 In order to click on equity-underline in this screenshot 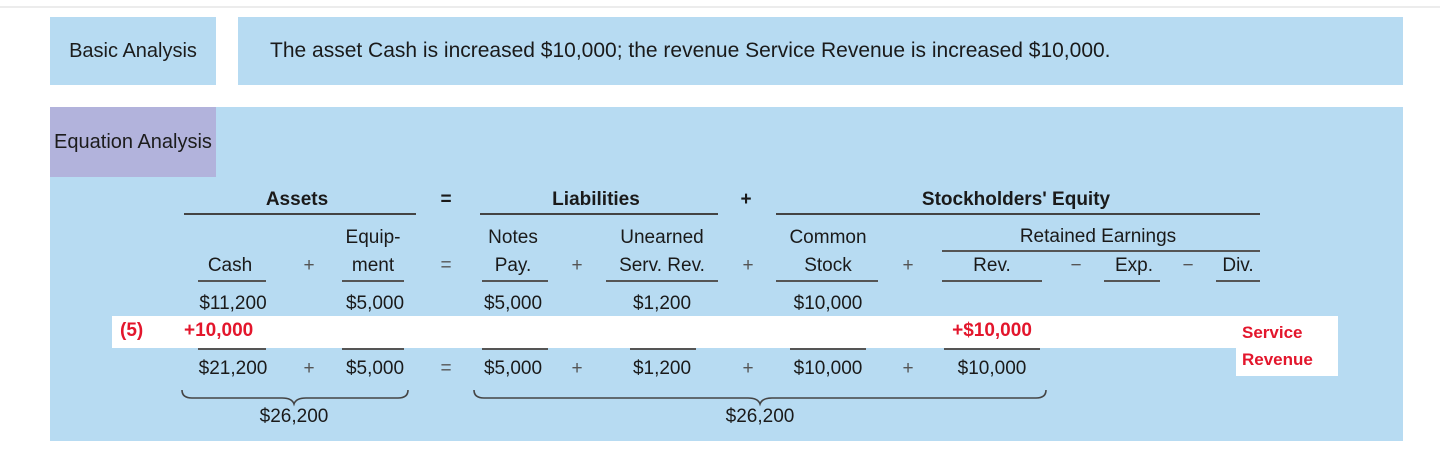, I will do `click(1018, 214)`.